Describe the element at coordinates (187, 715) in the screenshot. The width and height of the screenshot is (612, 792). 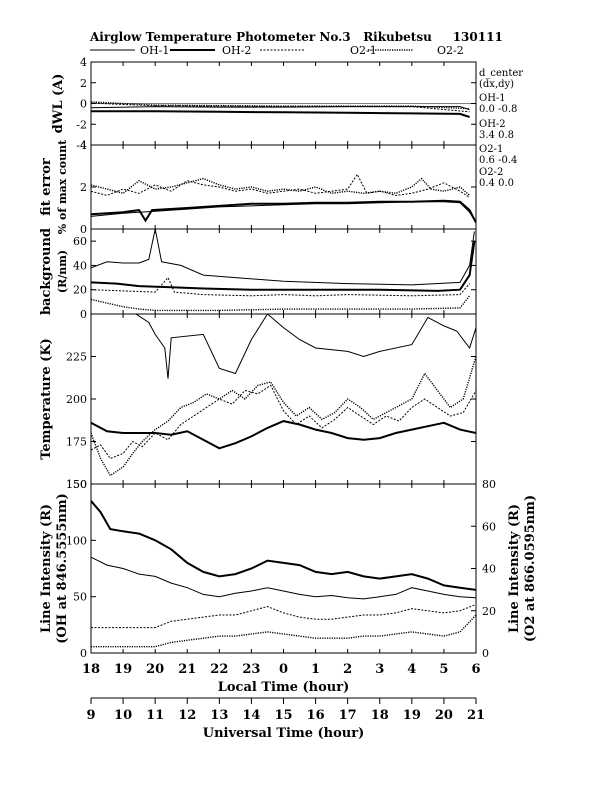
I see `ut-tick: 12` at that location.